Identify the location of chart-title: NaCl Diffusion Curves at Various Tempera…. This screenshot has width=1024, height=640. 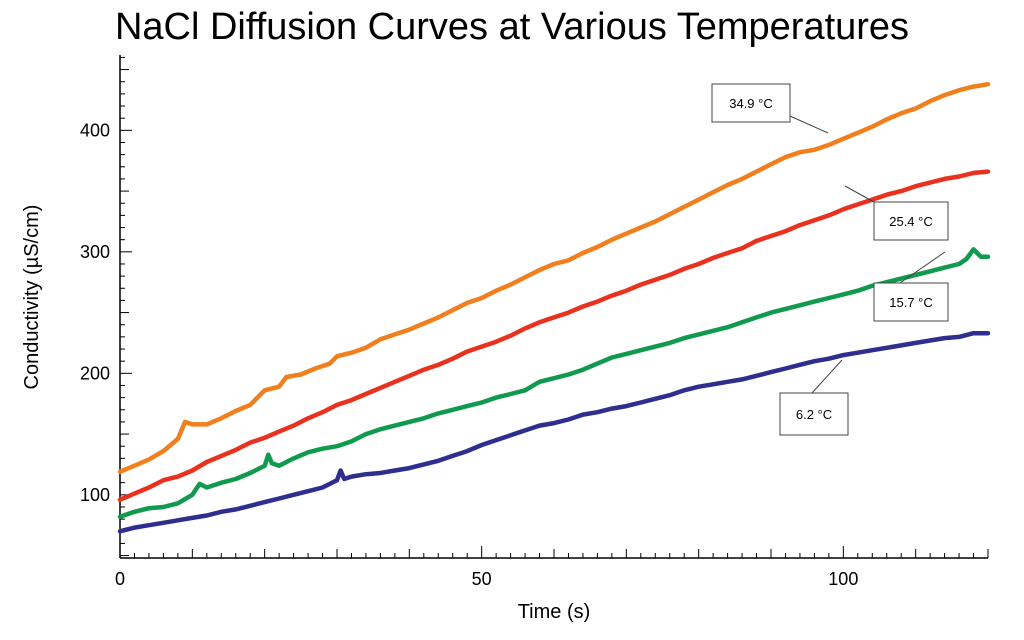
(512, 27).